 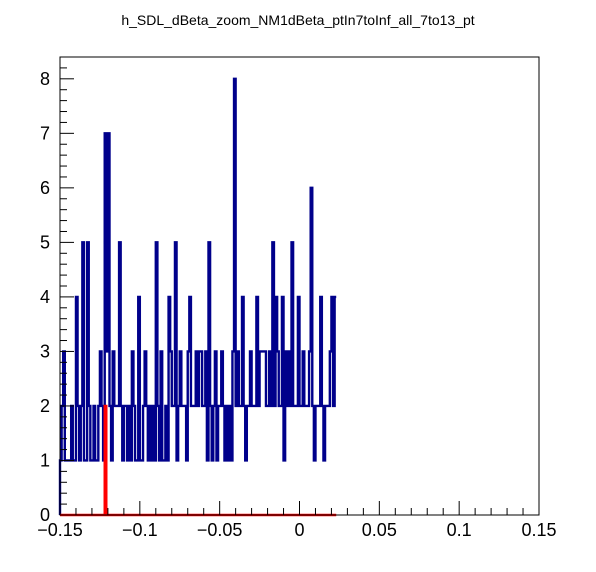 What do you see at coordinates (45, 297) in the screenshot?
I see `y-tick-label: 4` at bounding box center [45, 297].